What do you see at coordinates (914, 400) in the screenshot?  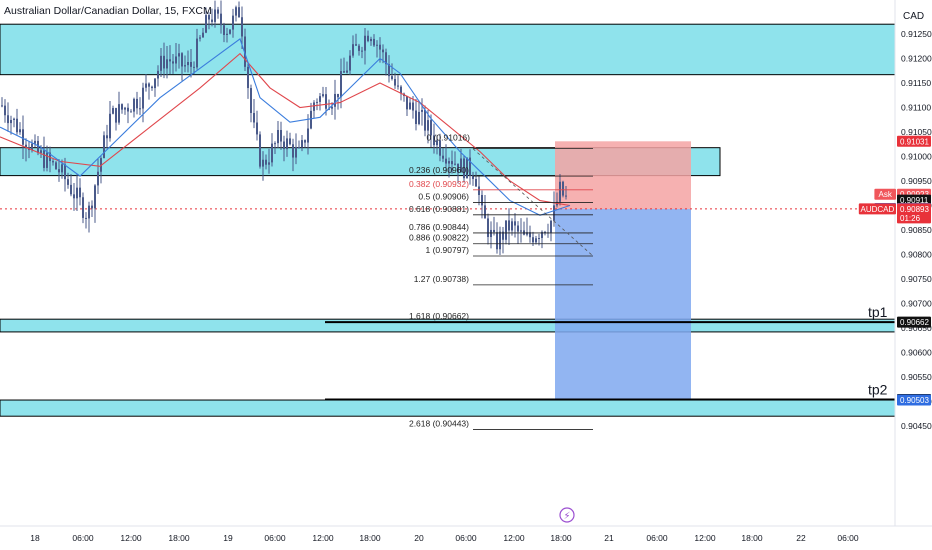 I see `price-tag-value: 0.90503` at bounding box center [914, 400].